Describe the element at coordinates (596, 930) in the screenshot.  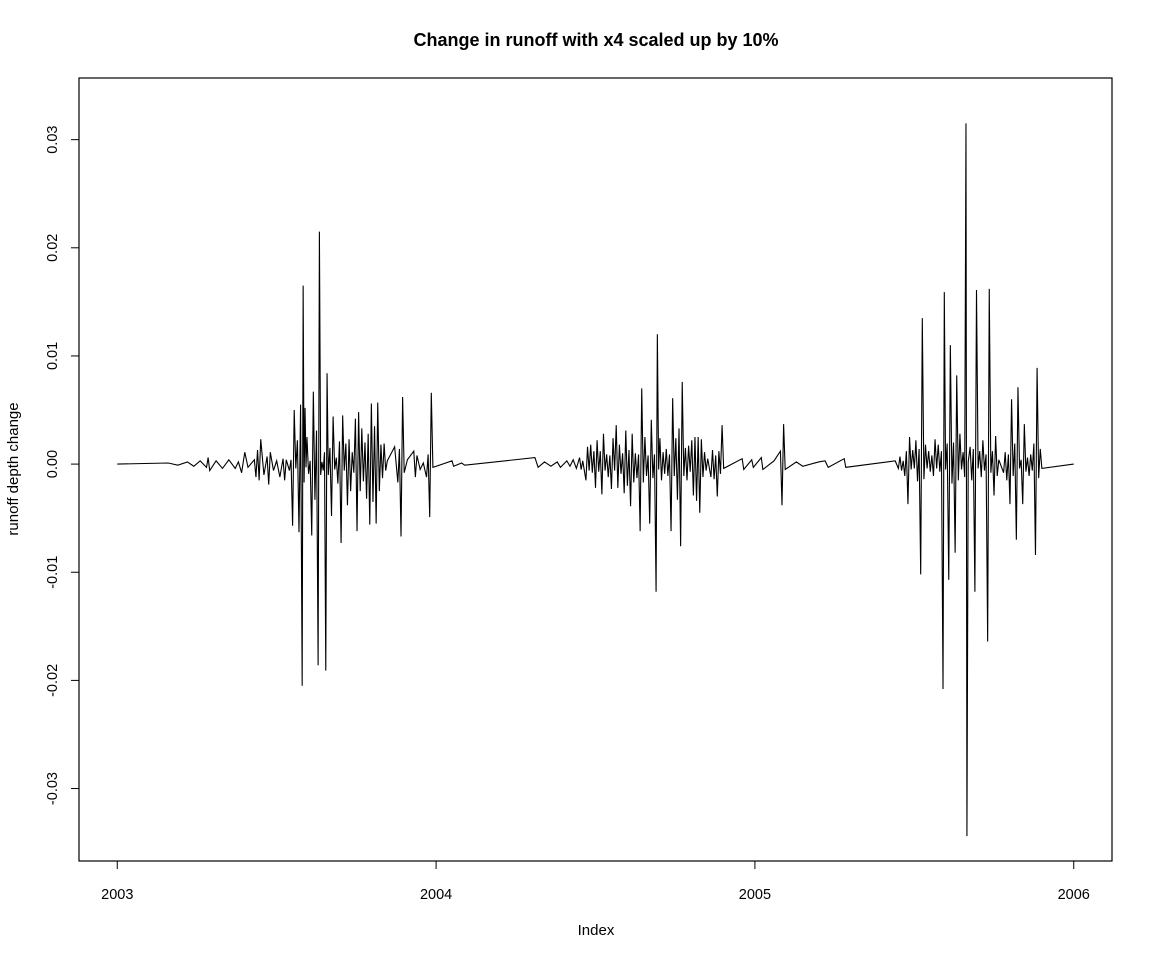
I see `x-axis-label: Index` at that location.